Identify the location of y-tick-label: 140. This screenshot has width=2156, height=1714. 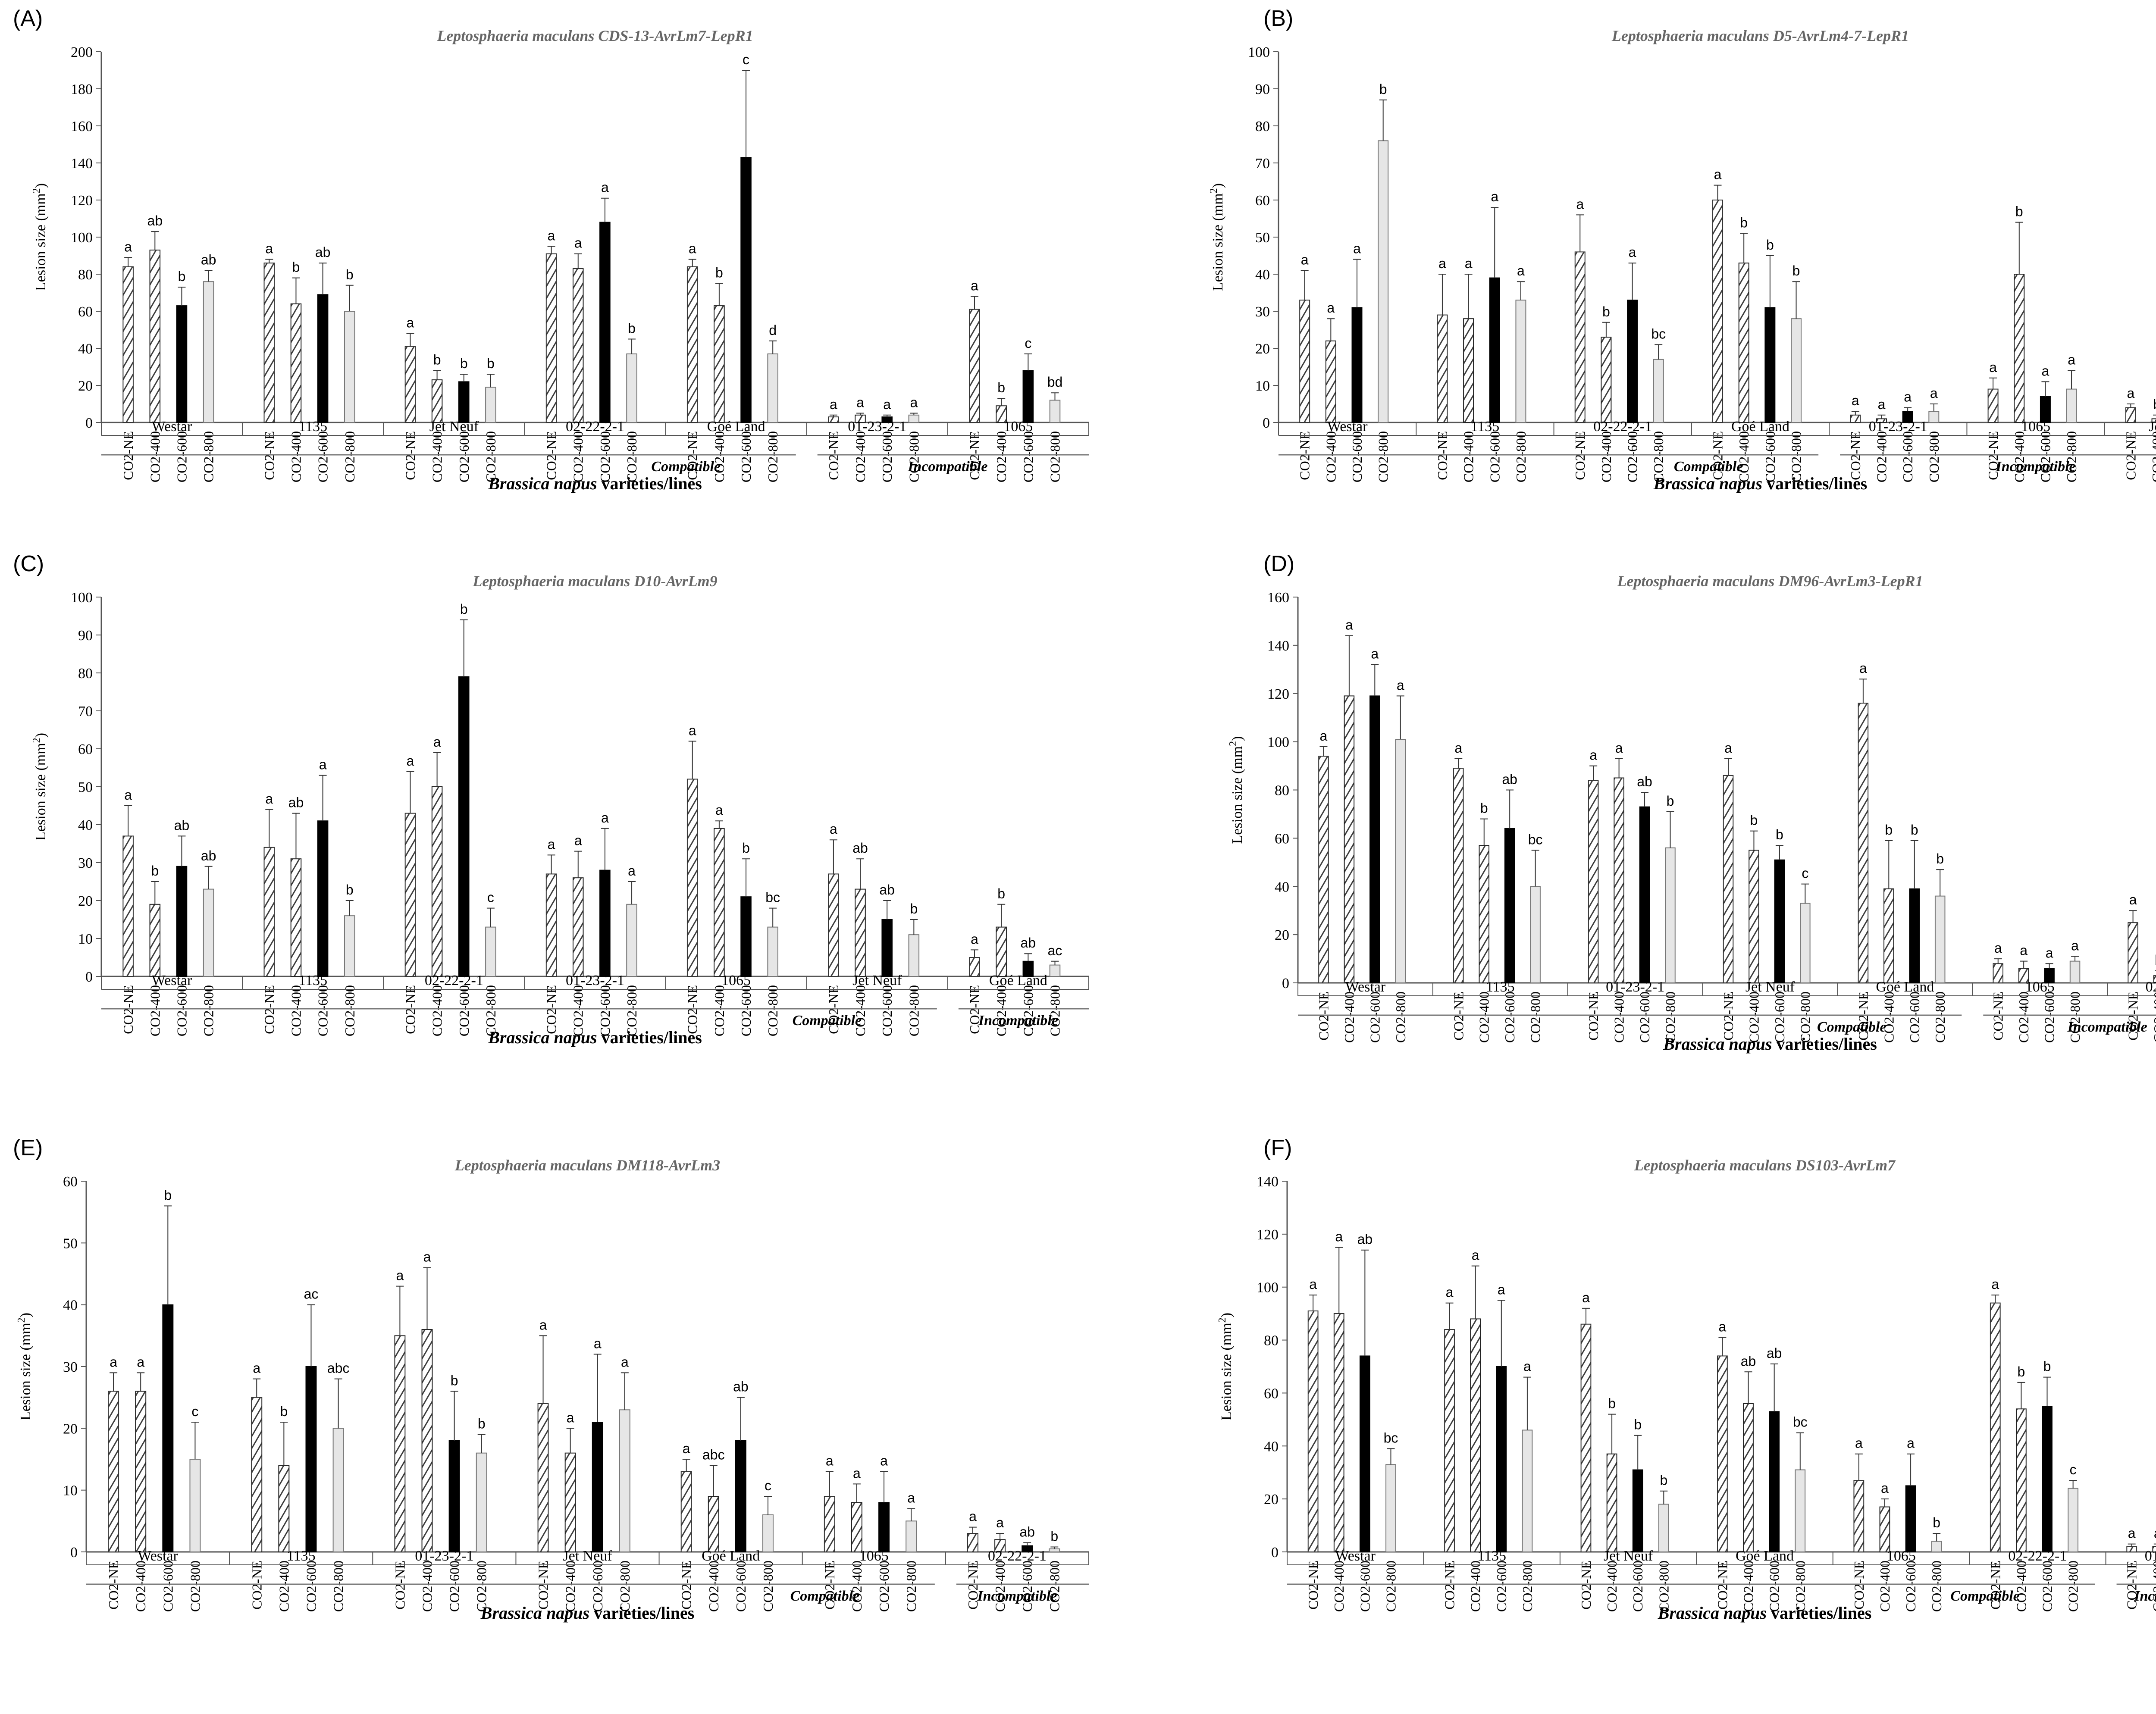
(1278, 646).